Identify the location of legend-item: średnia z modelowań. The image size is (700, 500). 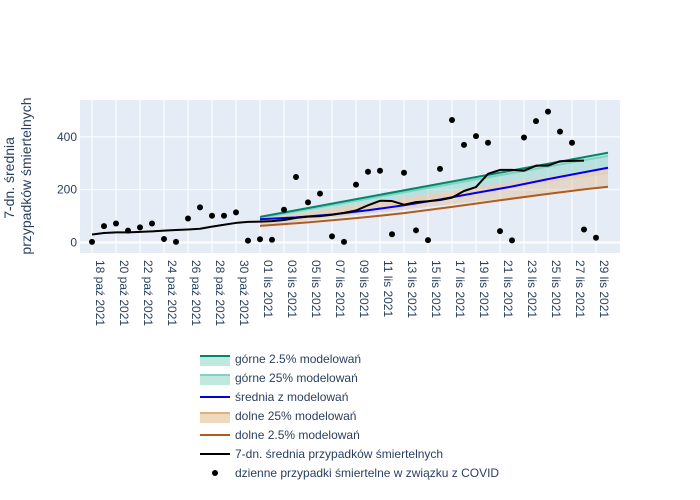
(274, 397).